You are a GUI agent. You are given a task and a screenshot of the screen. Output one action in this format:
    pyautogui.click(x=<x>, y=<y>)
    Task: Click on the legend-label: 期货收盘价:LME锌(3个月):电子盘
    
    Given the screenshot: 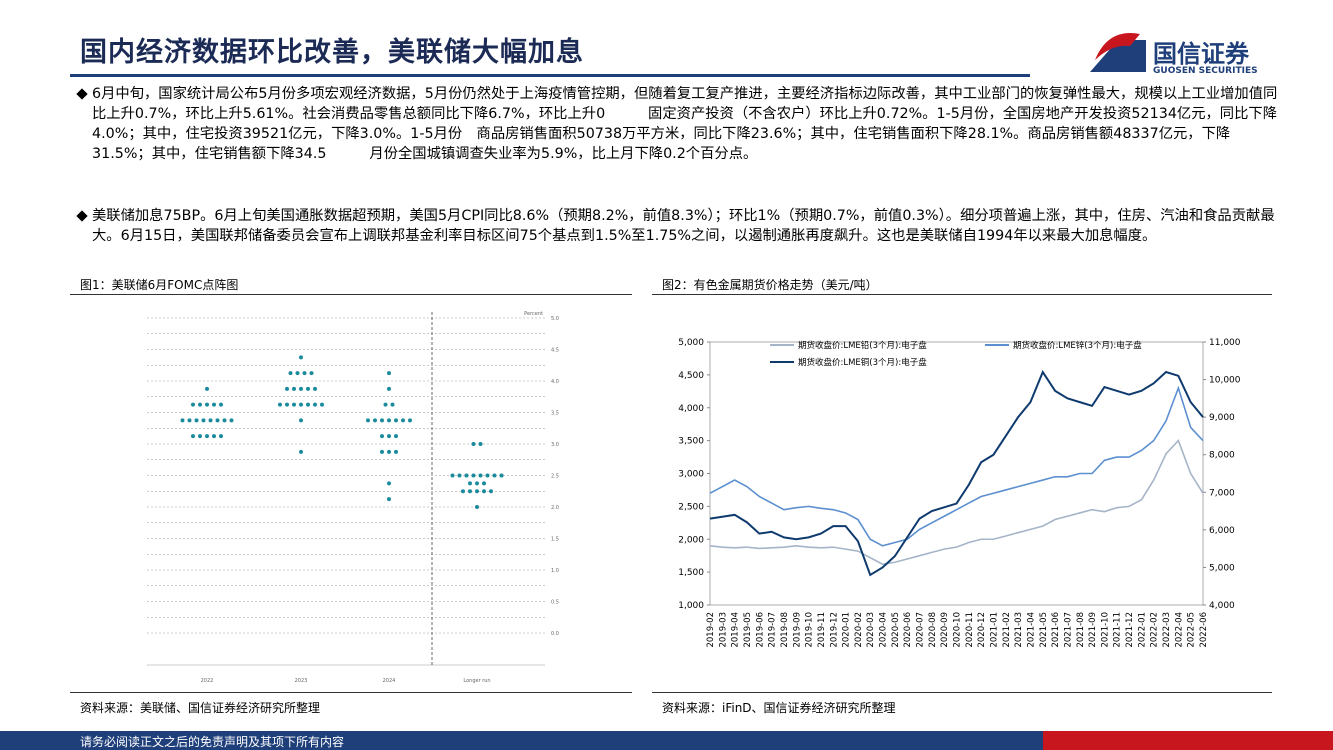 What is the action you would take?
    pyautogui.click(x=1077, y=345)
    